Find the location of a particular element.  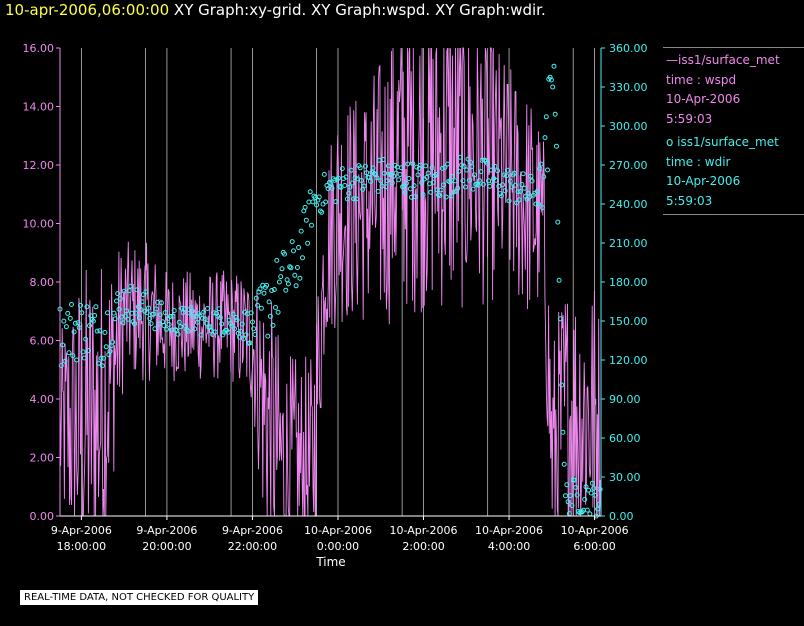

left-axis-tick-label: 8.00 is located at coordinates (42, 282).